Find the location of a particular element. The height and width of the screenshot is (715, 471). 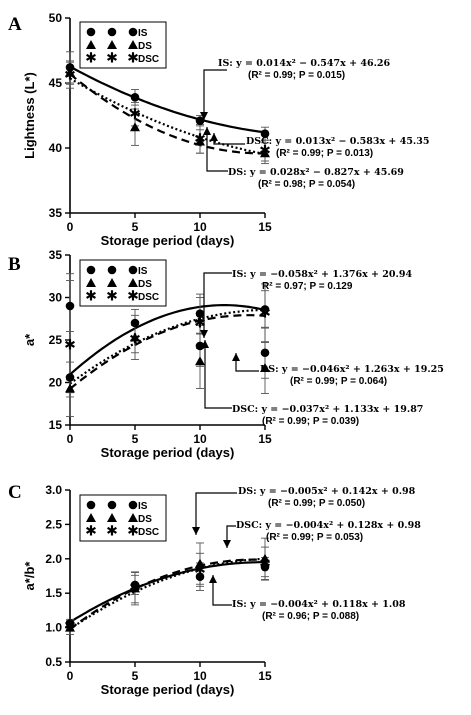

equation-text: DSC: y = −0.004x² + 0.128x + 0.98 is located at coordinates (328, 525).